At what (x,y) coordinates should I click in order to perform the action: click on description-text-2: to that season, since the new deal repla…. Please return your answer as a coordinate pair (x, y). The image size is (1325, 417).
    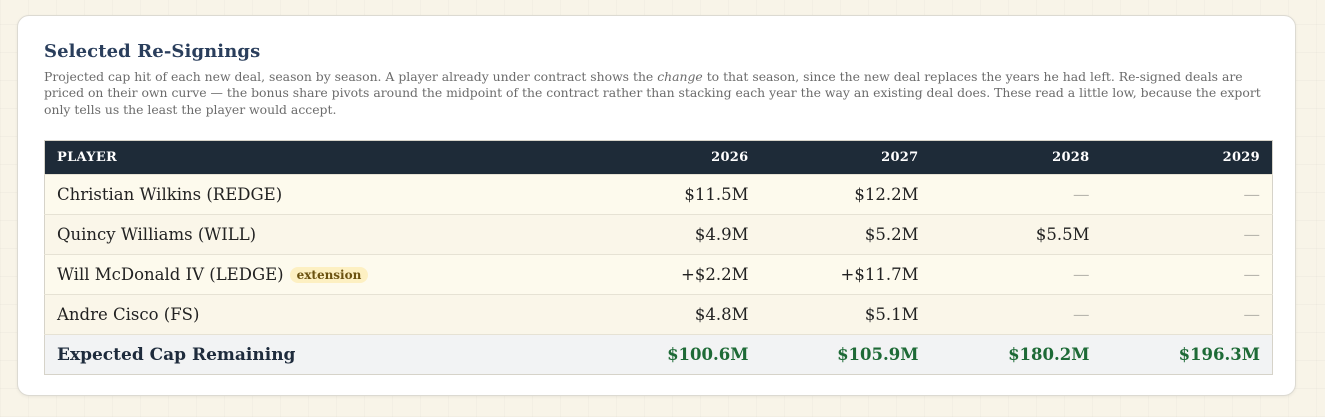
    Looking at the image, I should click on (652, 93).